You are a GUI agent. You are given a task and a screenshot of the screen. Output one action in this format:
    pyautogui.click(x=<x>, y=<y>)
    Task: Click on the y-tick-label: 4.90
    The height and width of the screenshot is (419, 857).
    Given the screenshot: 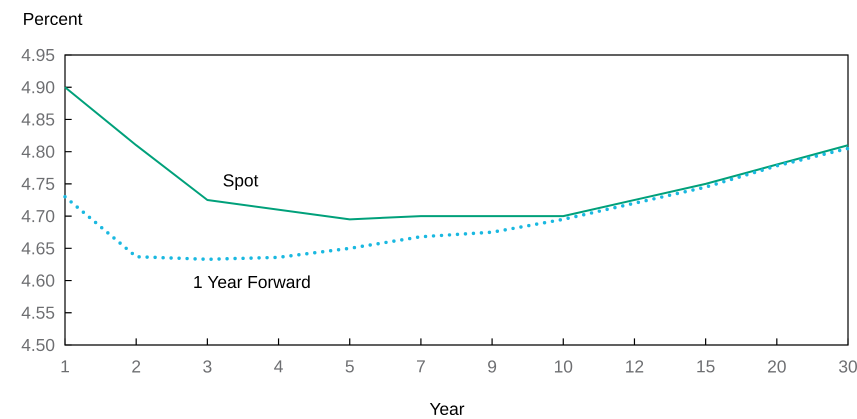 What is the action you would take?
    pyautogui.click(x=38, y=87)
    